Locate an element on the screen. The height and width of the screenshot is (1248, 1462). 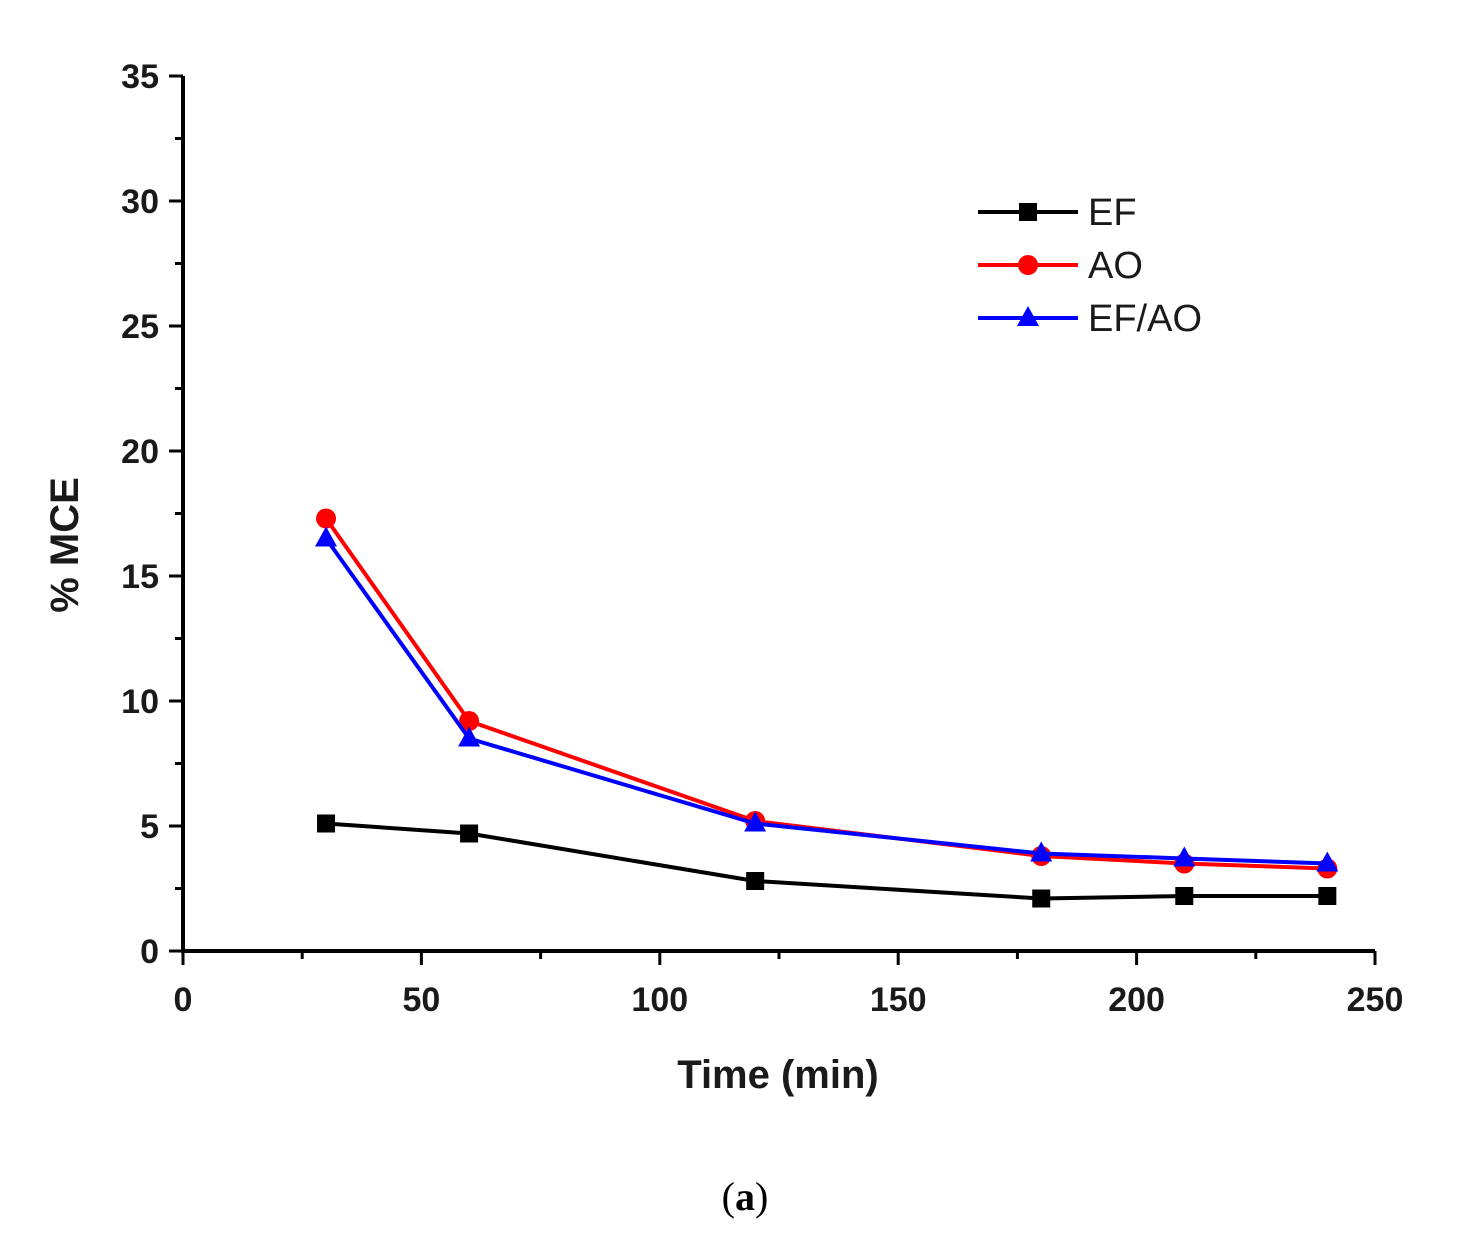
panel-label: (a) is located at coordinates (745, 1196).